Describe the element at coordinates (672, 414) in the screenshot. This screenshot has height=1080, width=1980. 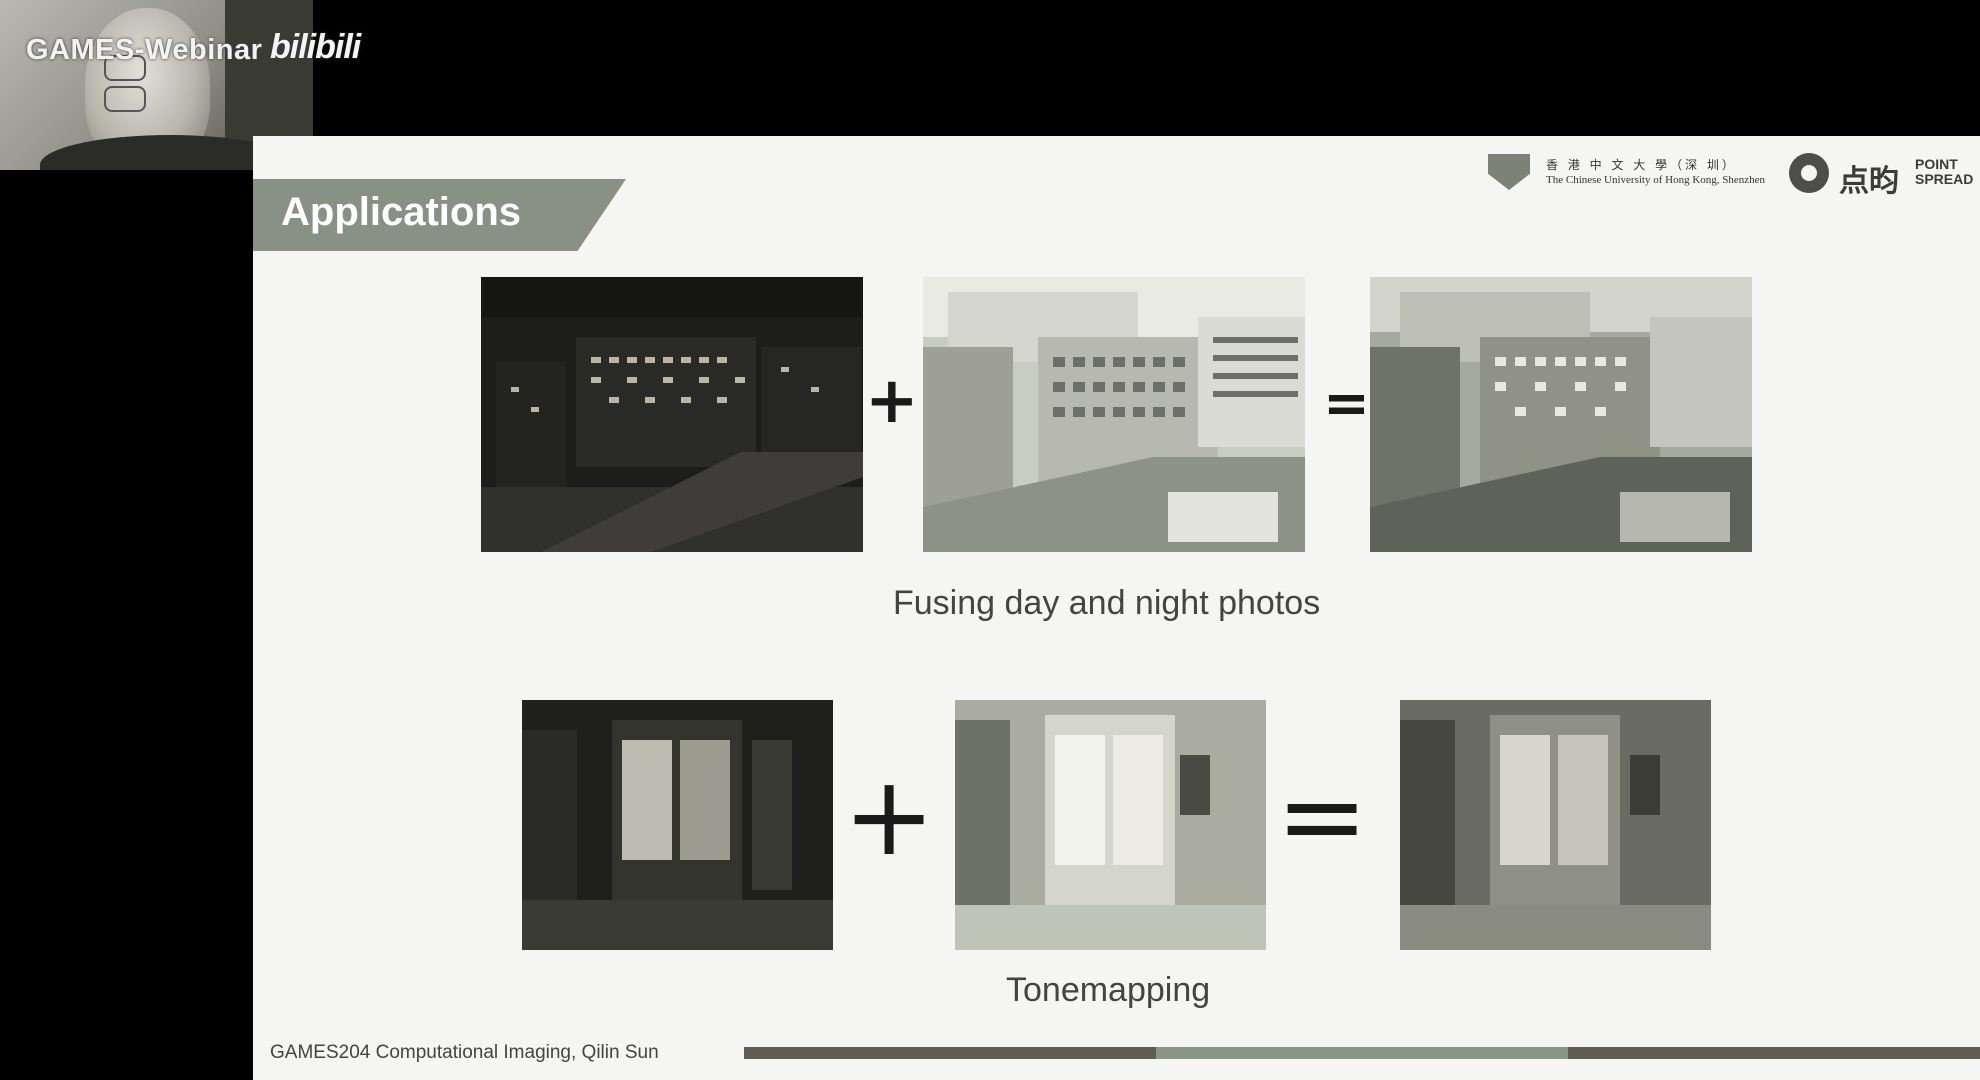
I see `night-photo` at that location.